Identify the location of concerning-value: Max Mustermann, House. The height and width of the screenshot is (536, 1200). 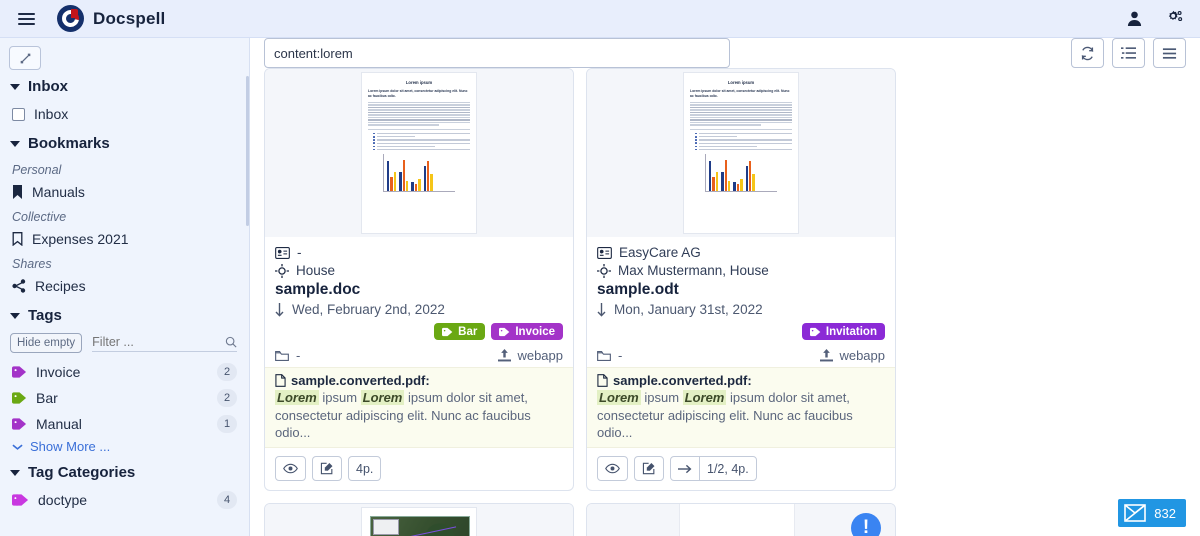
(693, 270).